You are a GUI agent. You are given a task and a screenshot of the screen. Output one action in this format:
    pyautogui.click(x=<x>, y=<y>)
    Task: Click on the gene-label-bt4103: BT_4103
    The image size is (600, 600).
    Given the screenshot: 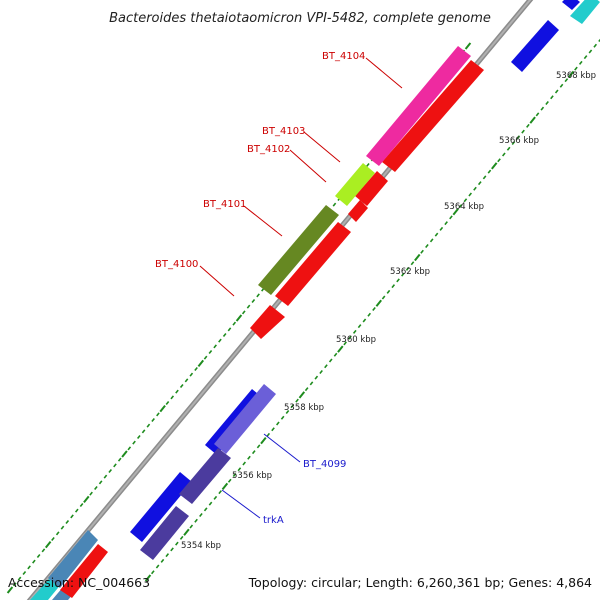 What is the action you would take?
    pyautogui.click(x=283, y=131)
    